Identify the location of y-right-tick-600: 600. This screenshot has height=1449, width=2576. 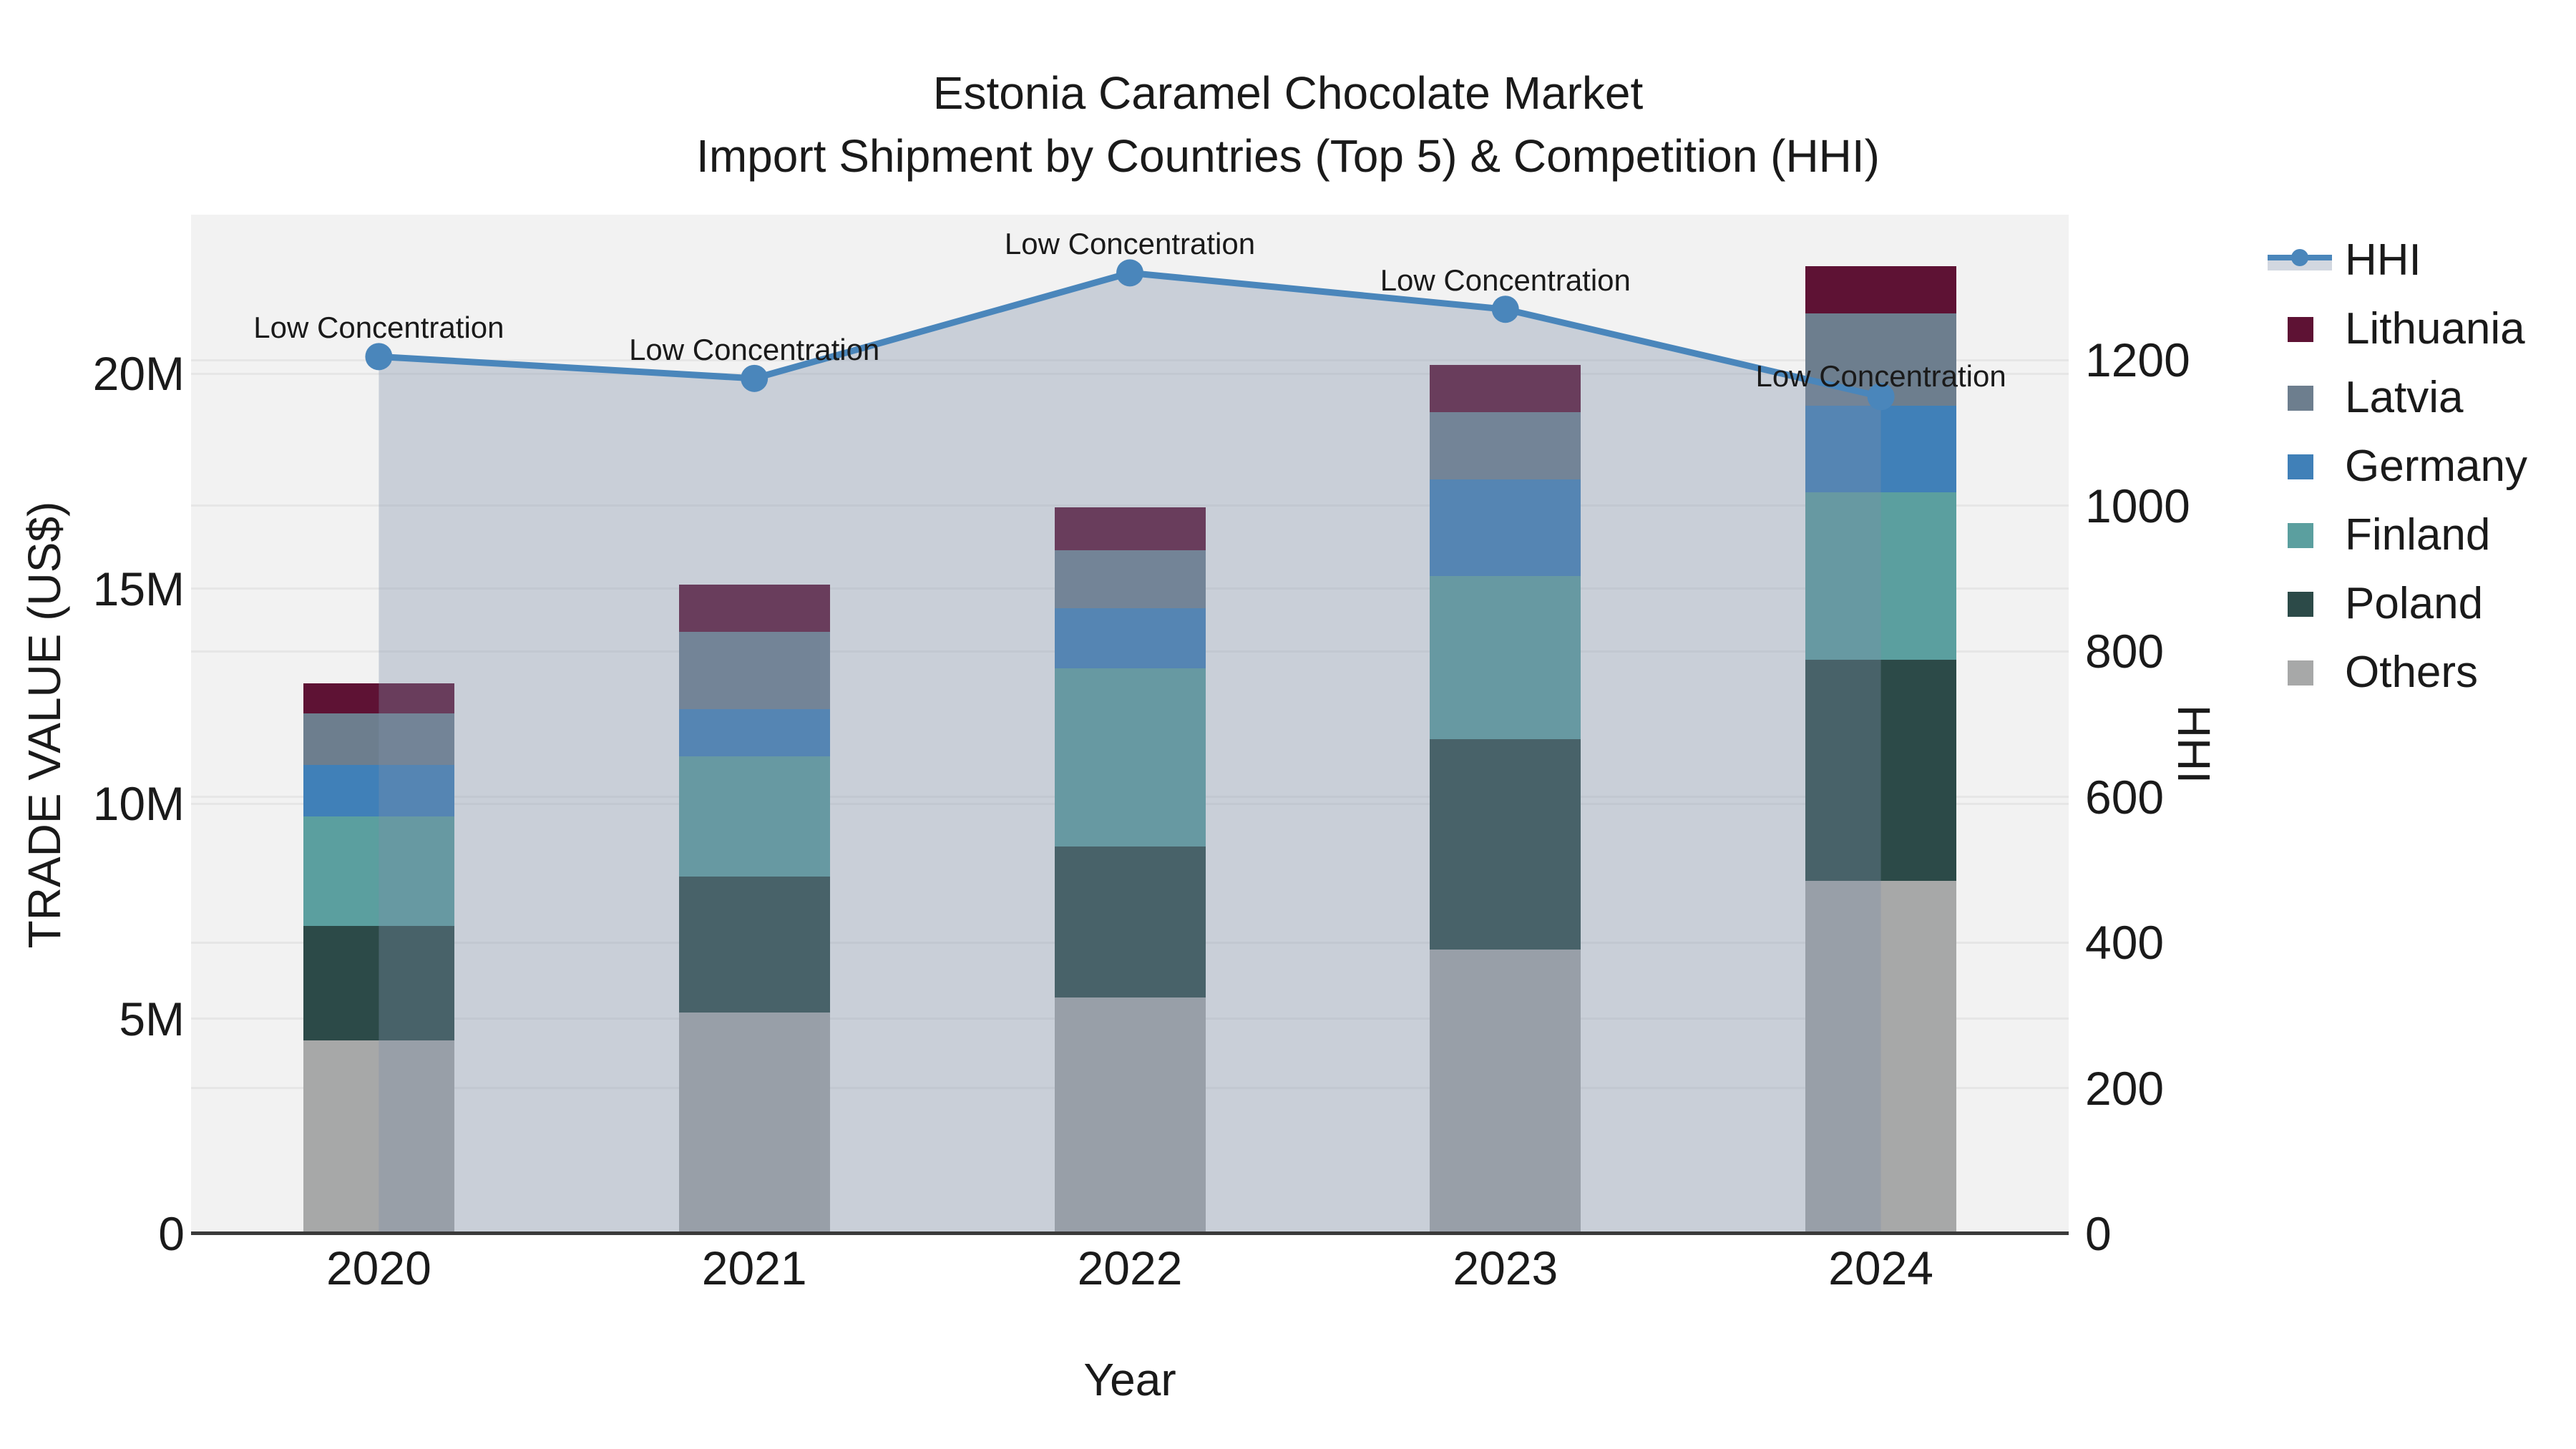
(2125, 797).